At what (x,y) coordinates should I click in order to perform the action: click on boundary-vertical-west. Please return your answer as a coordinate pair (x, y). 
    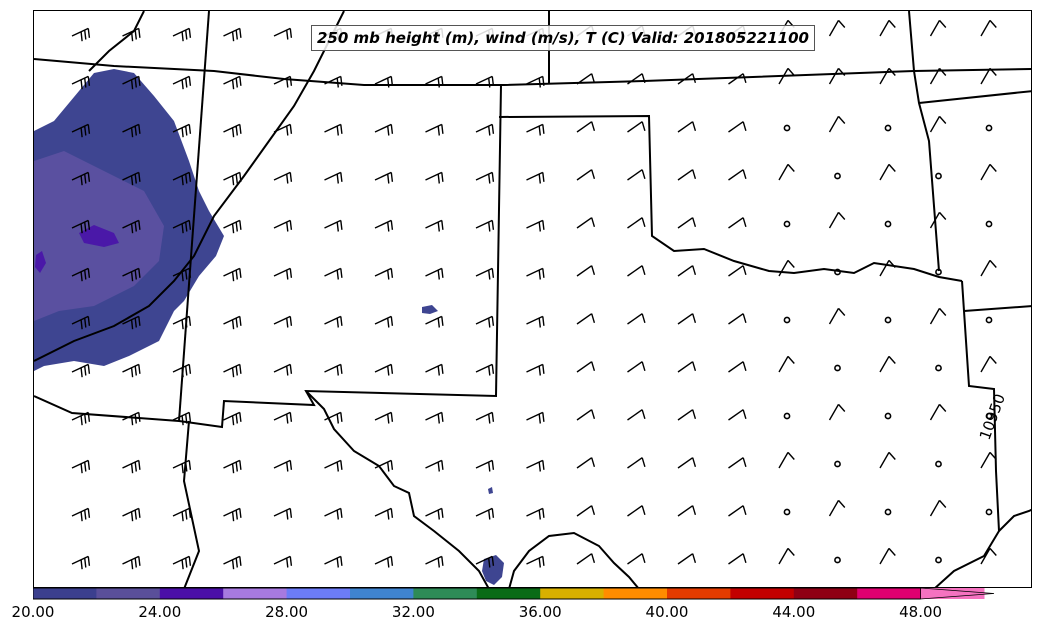
    Looking at the image, I should click on (194, 216).